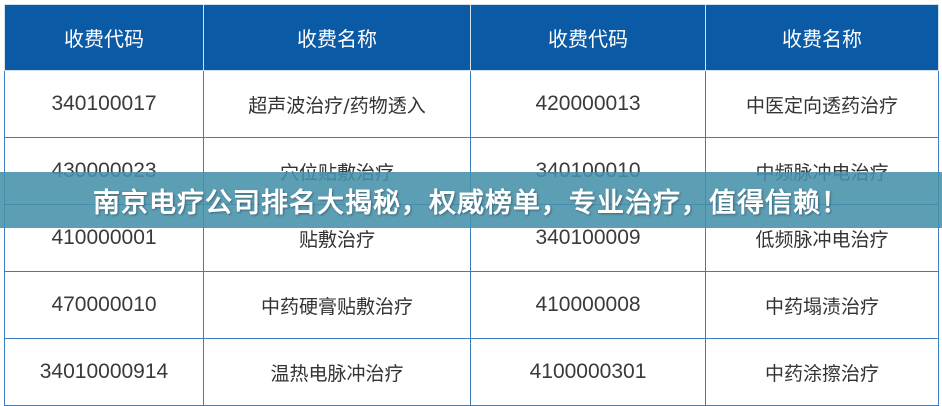  What do you see at coordinates (104, 305) in the screenshot?
I see `fee-code-cell: 470000010` at bounding box center [104, 305].